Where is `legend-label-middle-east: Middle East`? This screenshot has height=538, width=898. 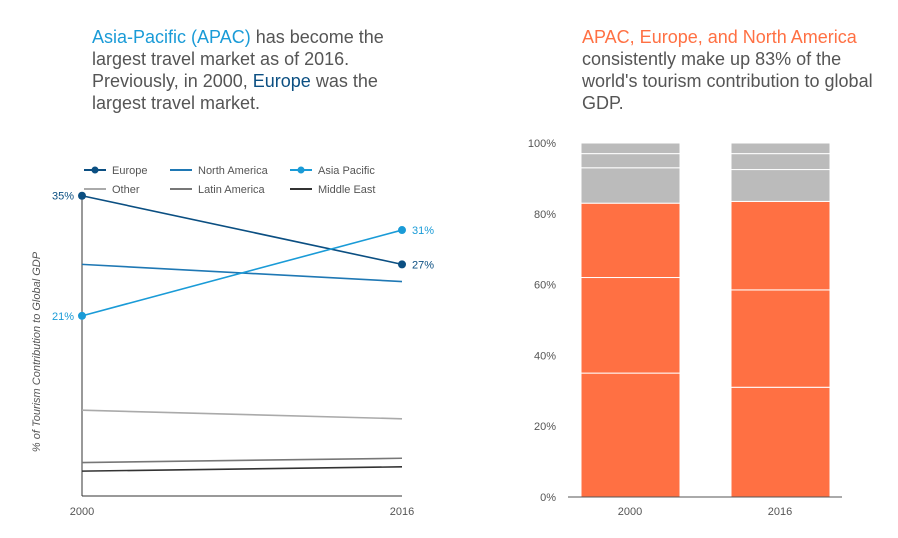
legend-label-middle-east: Middle East is located at coordinates (346, 190).